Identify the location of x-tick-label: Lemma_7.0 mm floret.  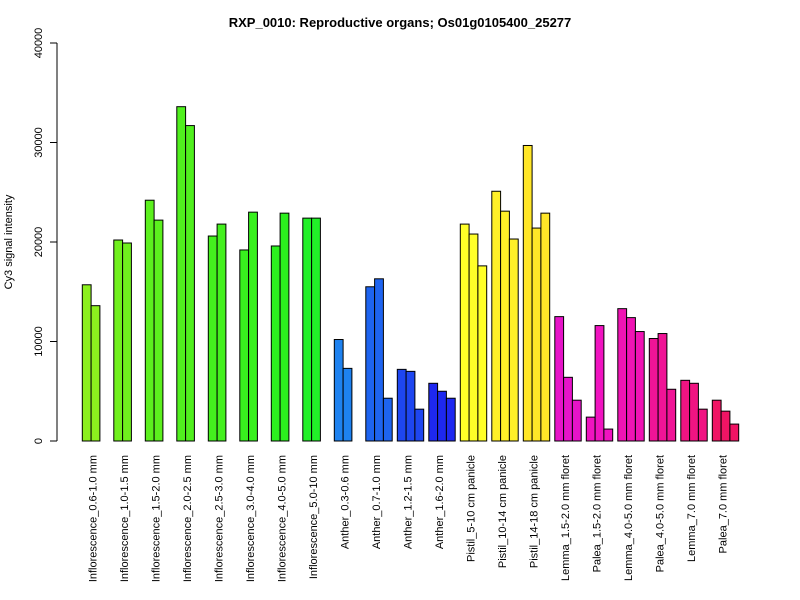
(692, 508).